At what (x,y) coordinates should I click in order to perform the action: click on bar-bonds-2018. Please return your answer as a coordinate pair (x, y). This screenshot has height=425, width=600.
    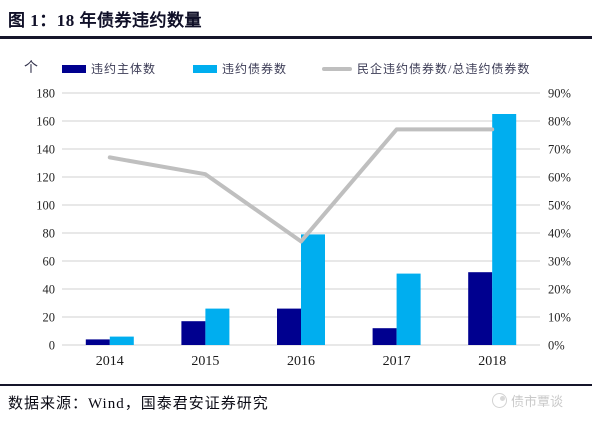
    Looking at the image, I should click on (504, 229).